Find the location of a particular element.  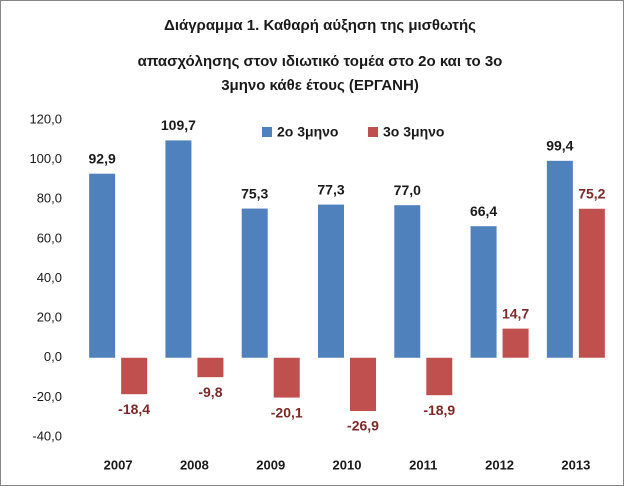

value-label: 109,7 is located at coordinates (178, 125).